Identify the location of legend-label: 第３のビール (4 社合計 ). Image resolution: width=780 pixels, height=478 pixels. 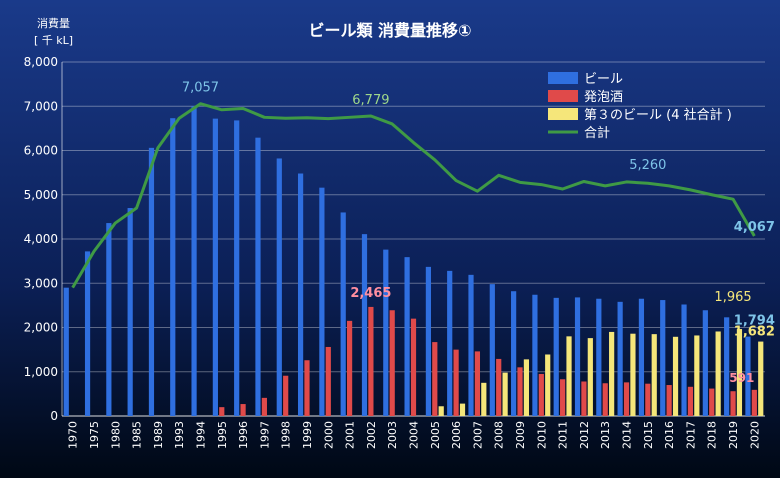
(658, 115).